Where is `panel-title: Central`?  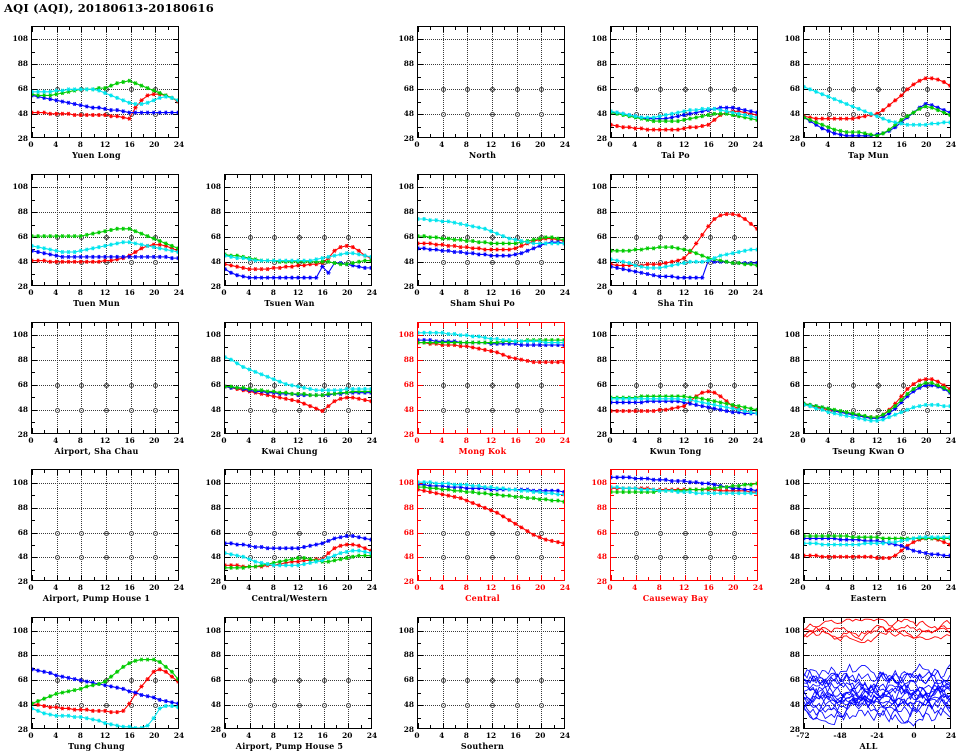
panel-title: Central is located at coordinates (482, 598).